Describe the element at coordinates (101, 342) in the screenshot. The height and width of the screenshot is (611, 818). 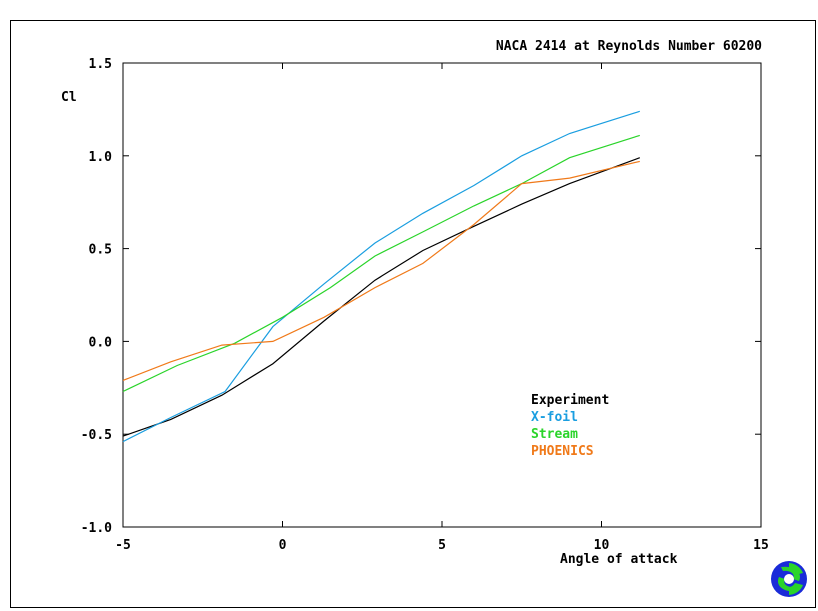
I see `y-tick-label: 0.0` at that location.